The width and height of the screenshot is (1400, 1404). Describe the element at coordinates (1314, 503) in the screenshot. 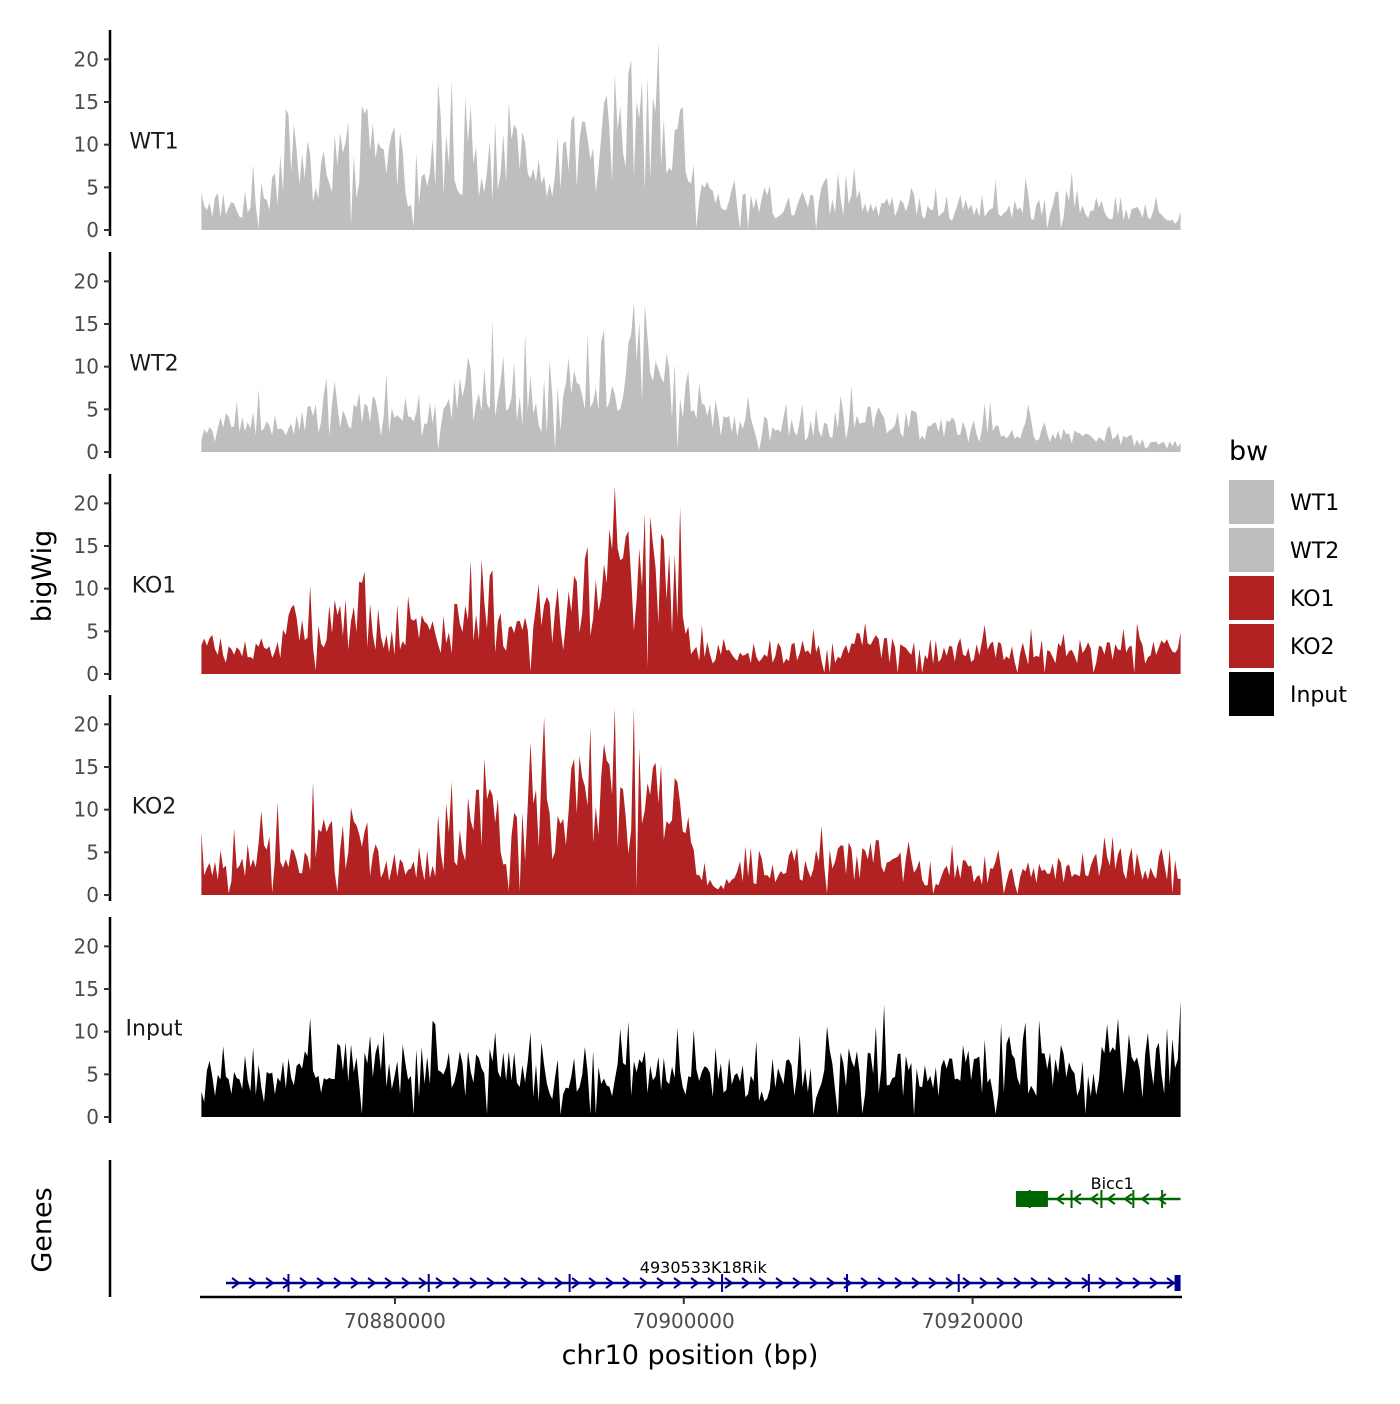

I see `legend-label: WT1` at that location.